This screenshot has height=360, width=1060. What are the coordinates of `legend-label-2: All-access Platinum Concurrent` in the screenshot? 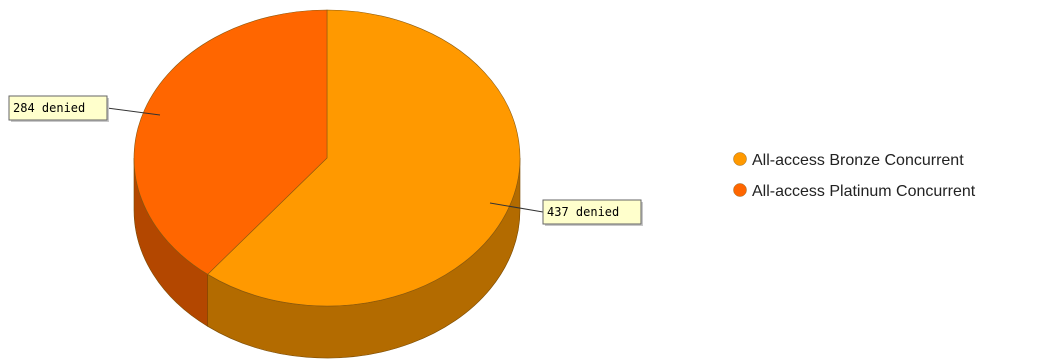 It's located at (864, 191).